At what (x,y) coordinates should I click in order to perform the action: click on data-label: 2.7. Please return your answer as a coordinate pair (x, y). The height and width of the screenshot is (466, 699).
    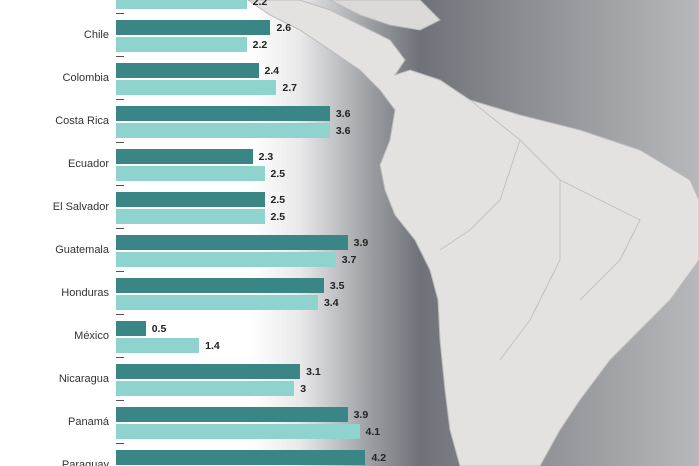
    Looking at the image, I should click on (289, 88).